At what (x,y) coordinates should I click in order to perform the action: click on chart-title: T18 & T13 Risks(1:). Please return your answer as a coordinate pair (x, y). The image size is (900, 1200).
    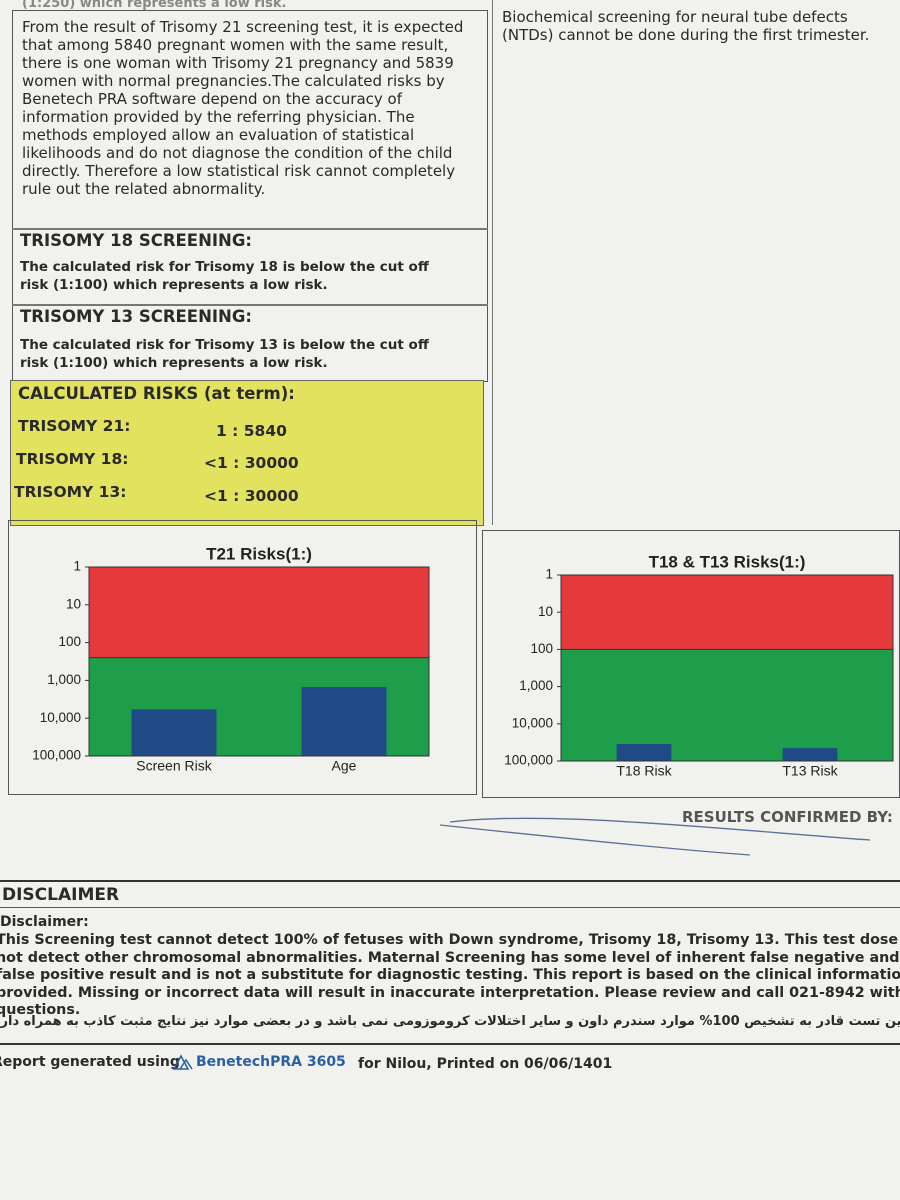
    Looking at the image, I should click on (727, 561).